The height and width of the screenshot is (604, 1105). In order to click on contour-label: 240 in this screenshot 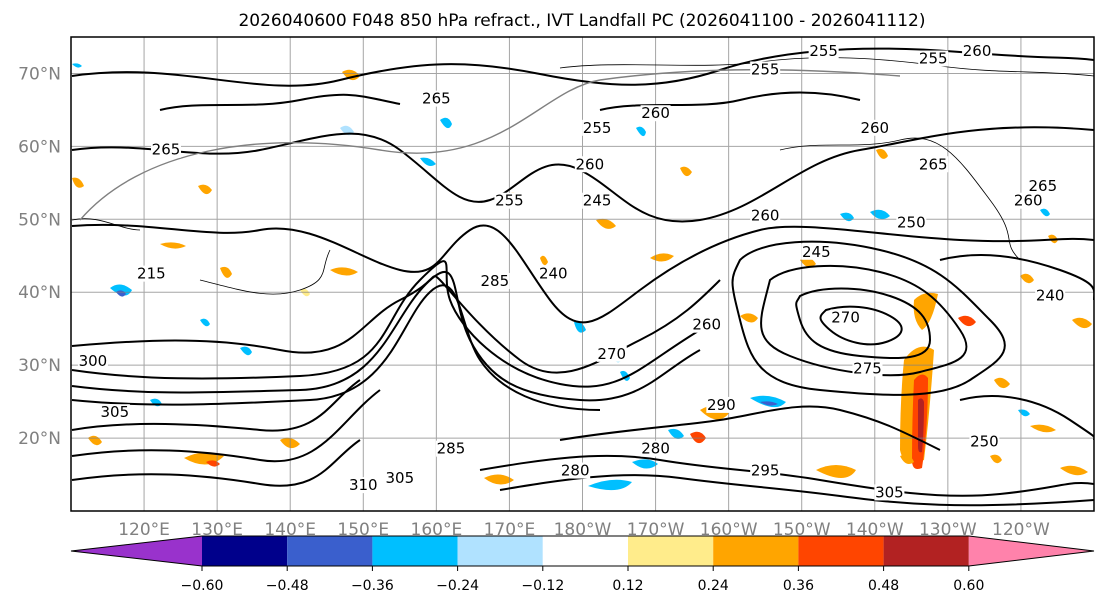, I will do `click(553, 274)`.